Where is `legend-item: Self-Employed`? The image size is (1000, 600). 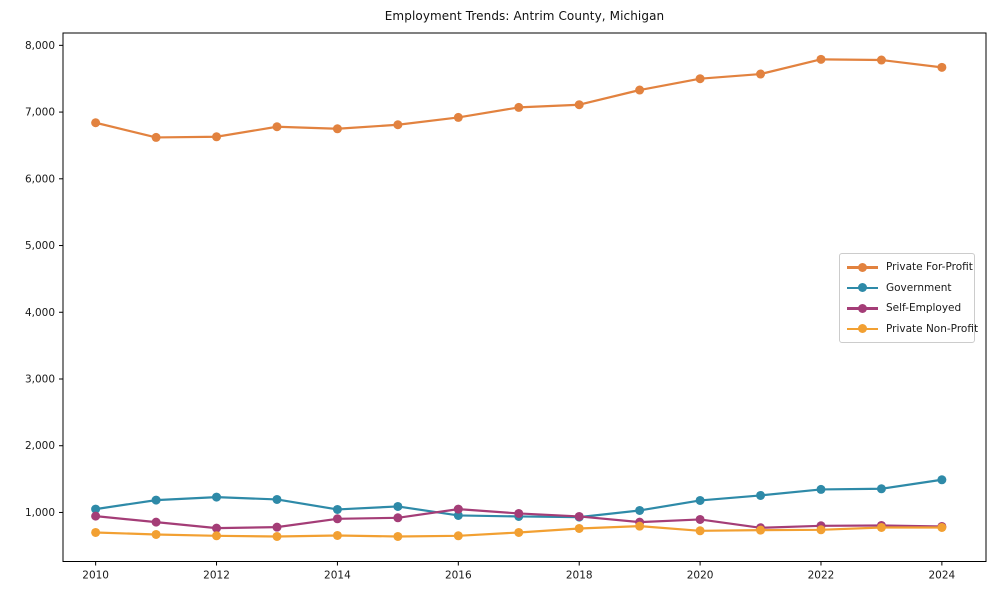
legend-item: Self-Employed is located at coordinates (910, 308).